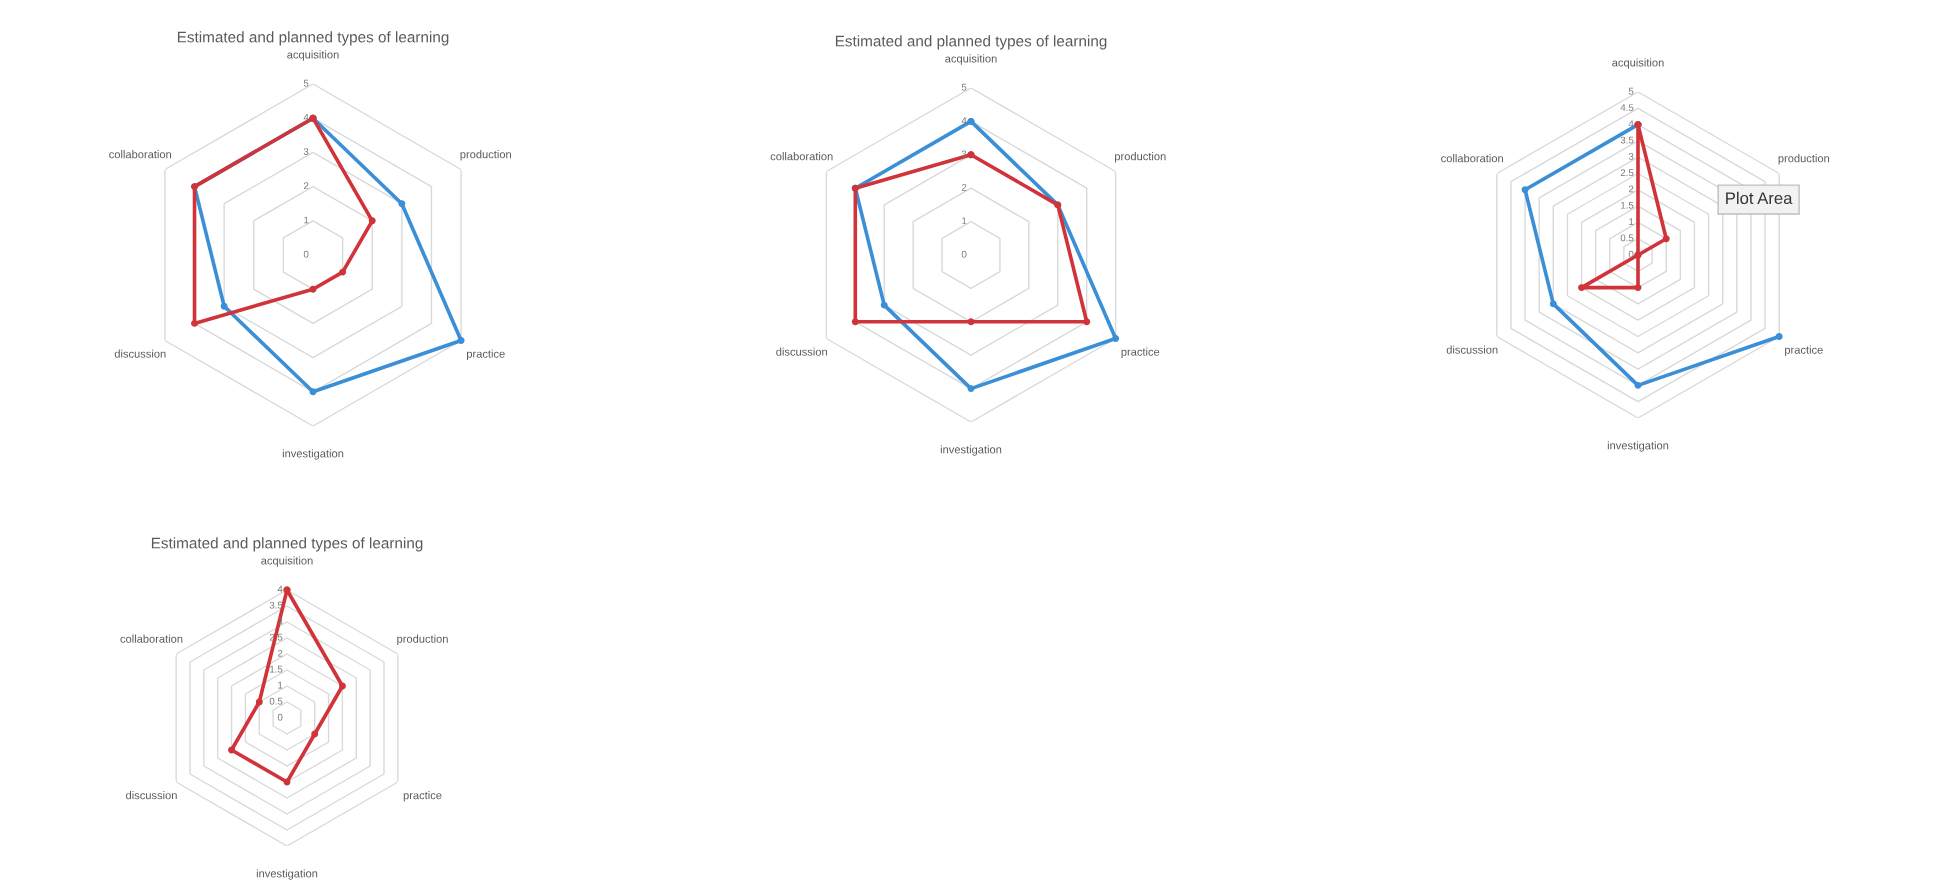 Image resolution: width=1946 pixels, height=885 pixels. I want to click on y-tick-label: 3.5, so click(1627, 140).